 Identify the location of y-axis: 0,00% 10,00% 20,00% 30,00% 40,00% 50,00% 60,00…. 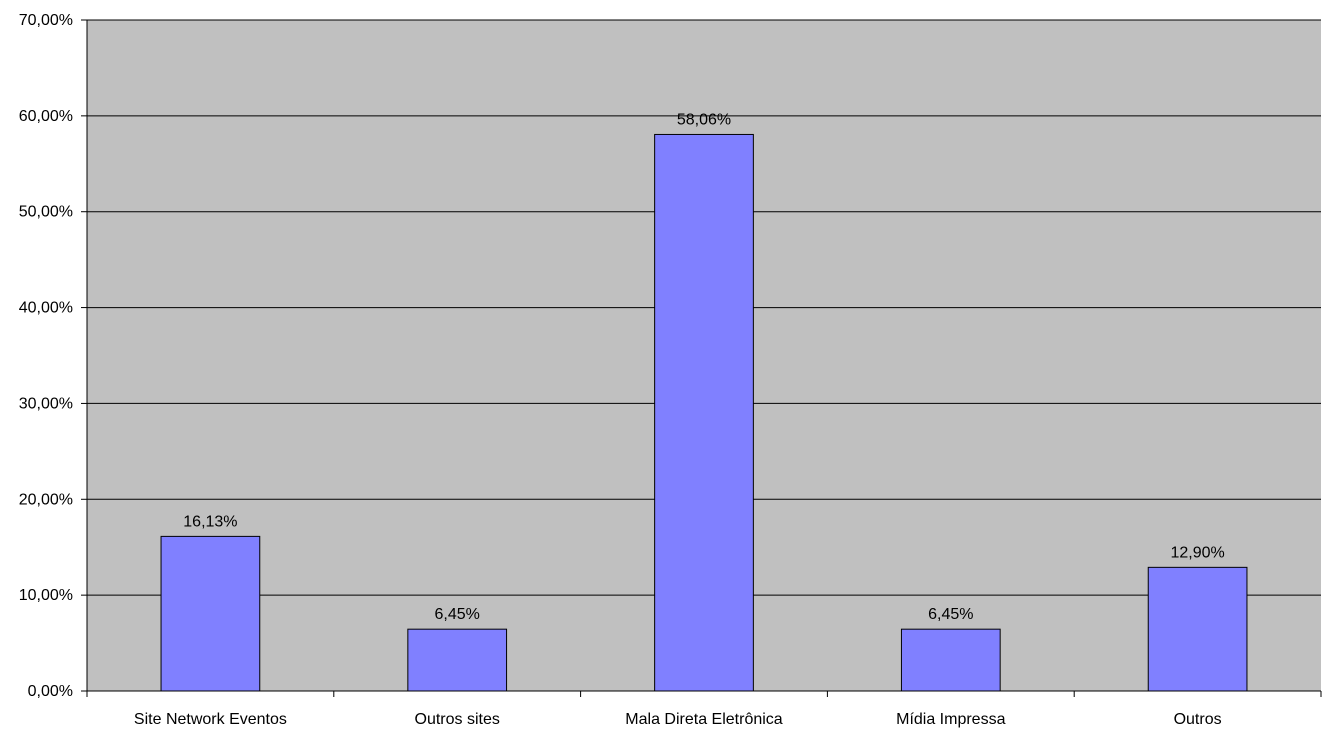
(53, 356).